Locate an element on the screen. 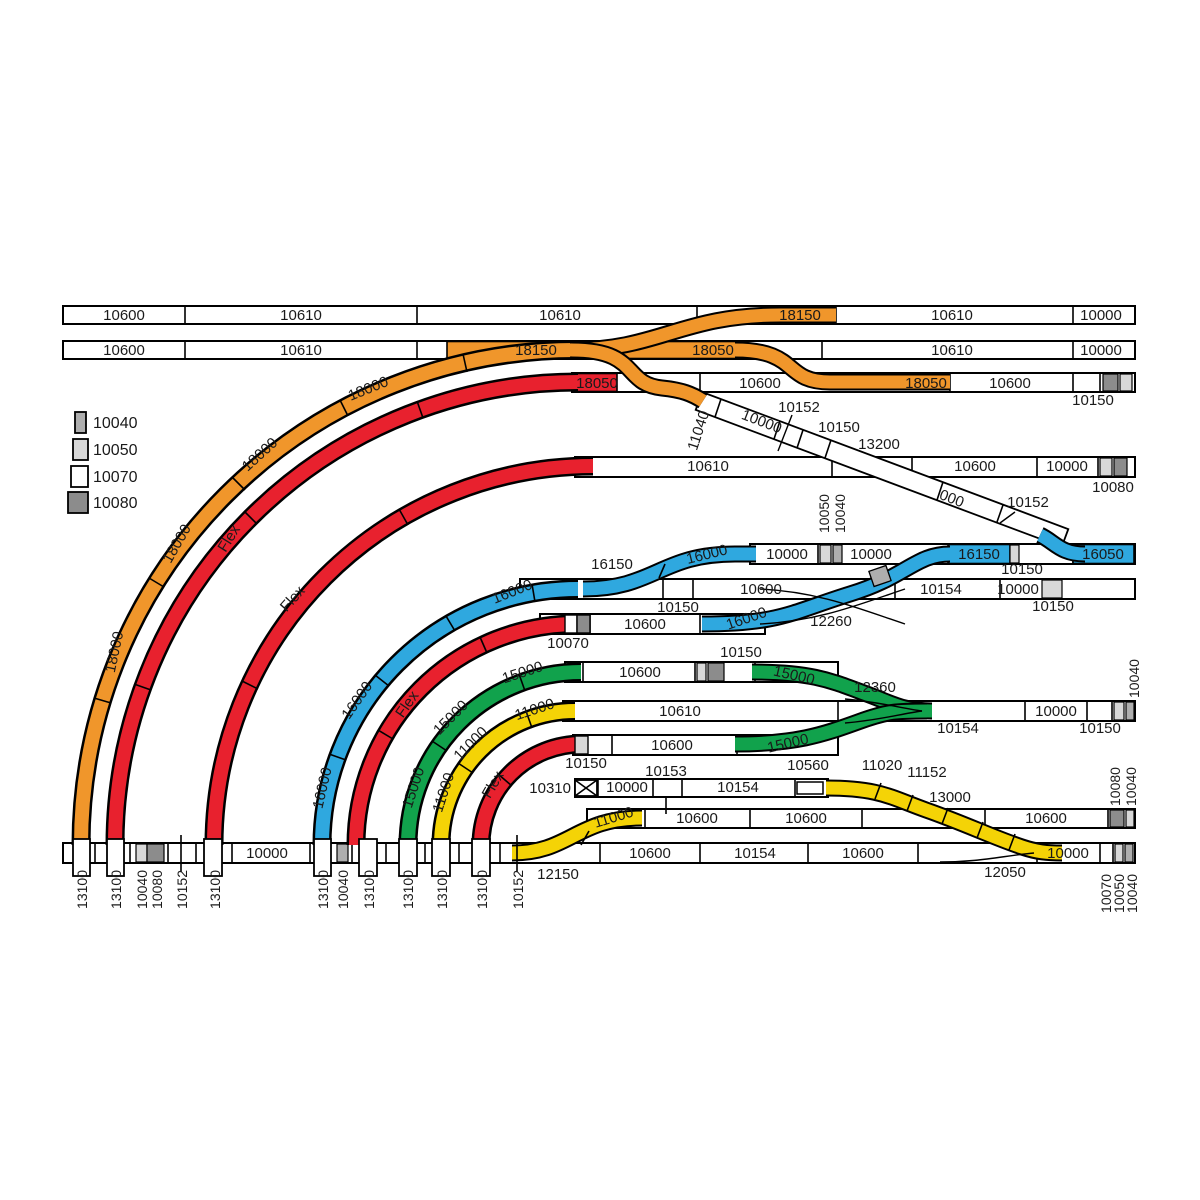 This screenshot has width=1200, height=1200. buffer-10310-icon is located at coordinates (586, 788).